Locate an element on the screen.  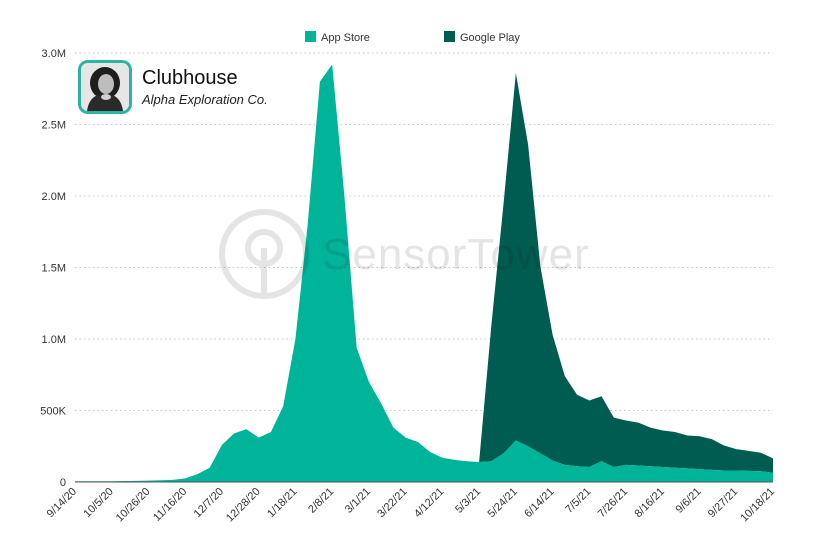
y-tick-label: 1.5M is located at coordinates (54, 269).